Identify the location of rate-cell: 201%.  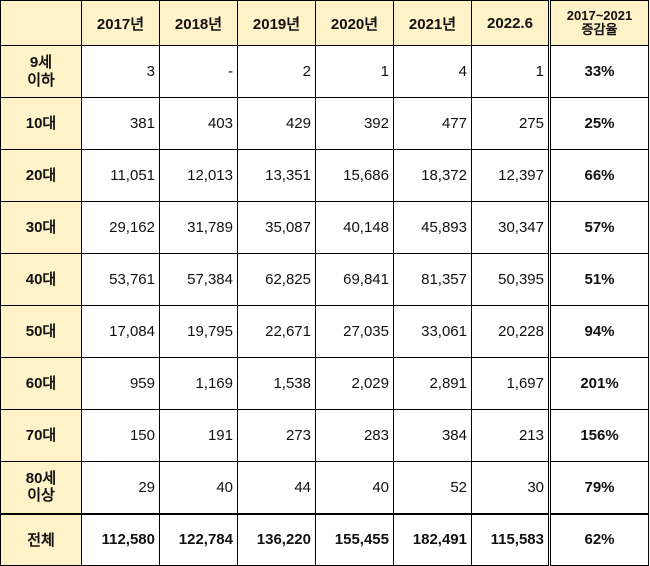
(598, 383).